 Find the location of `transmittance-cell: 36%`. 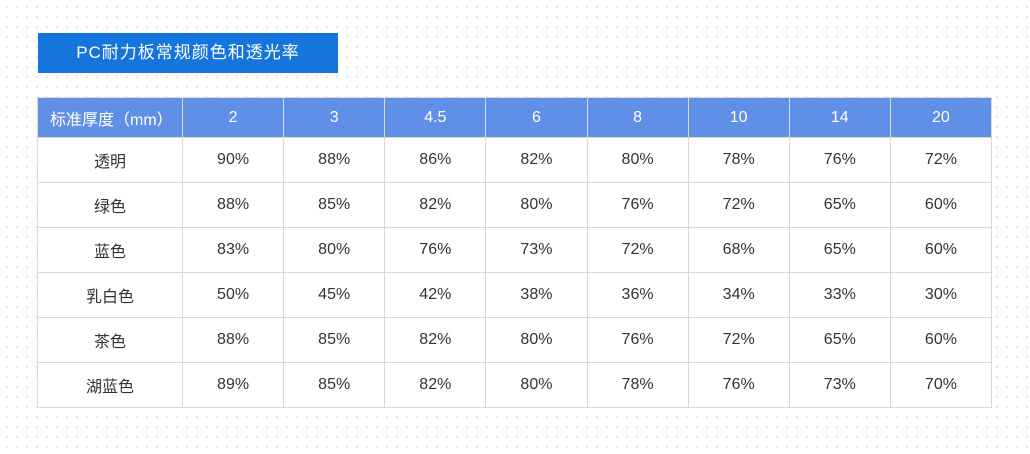

transmittance-cell: 36% is located at coordinates (637, 295).